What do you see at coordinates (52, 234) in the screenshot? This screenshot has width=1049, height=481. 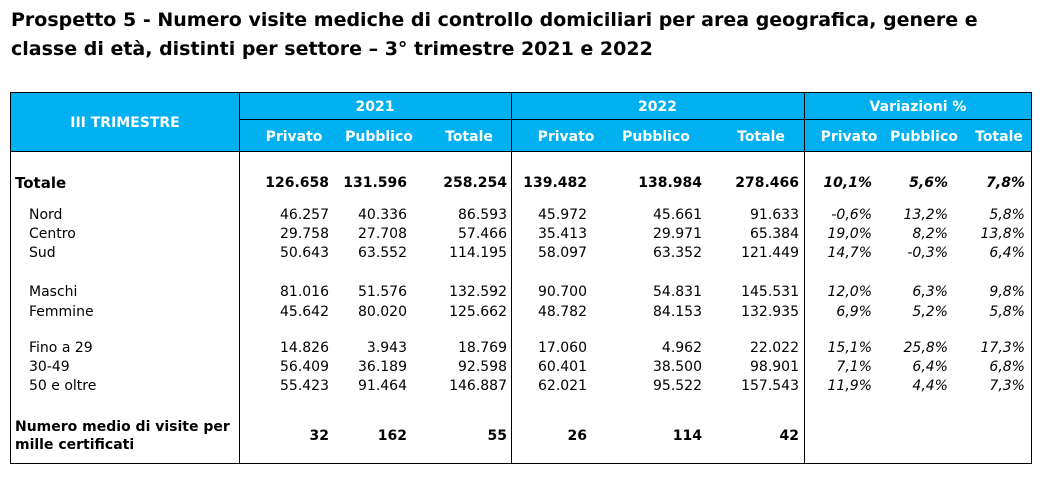 I see `row-label: Centro` at bounding box center [52, 234].